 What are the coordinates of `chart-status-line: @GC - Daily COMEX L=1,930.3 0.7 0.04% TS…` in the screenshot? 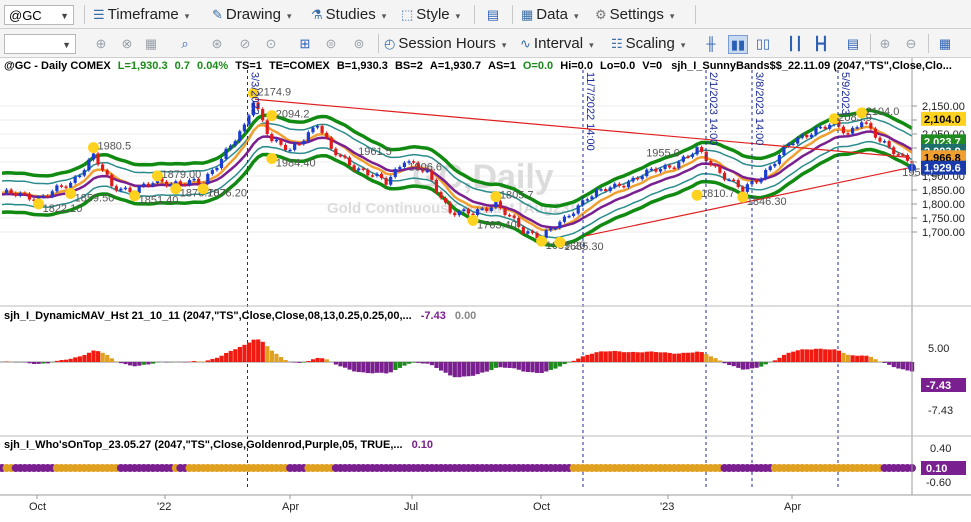 It's located at (478, 66).